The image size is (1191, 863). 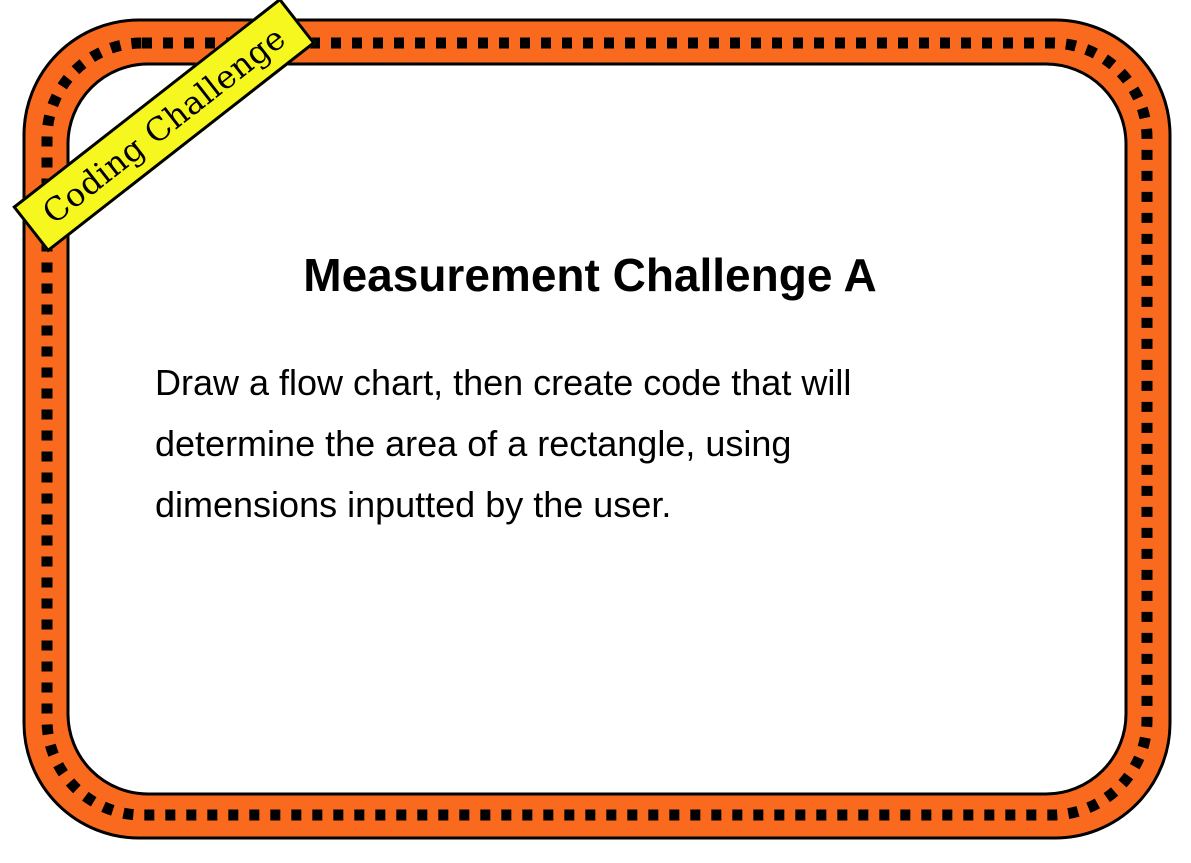 I want to click on instruction-line: determine the area of a rectangle, using, so click(x=473, y=443).